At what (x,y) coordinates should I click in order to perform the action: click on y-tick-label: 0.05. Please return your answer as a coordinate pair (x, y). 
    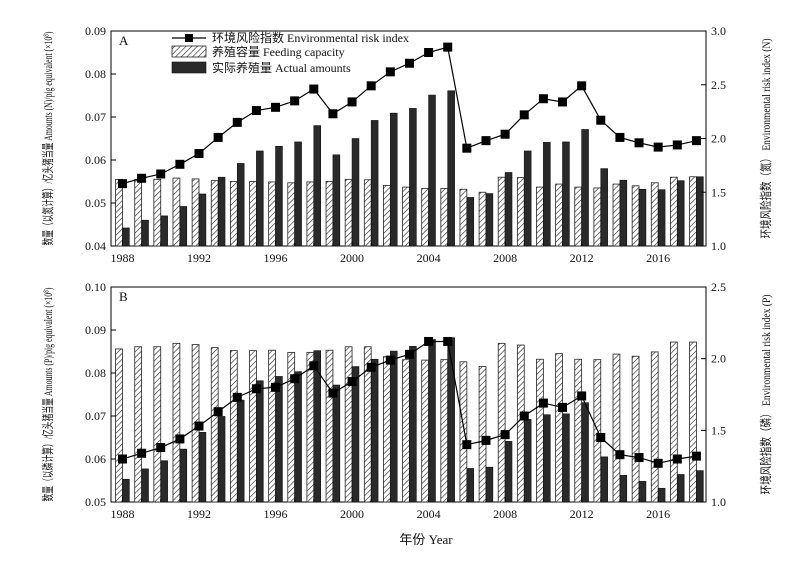
    Looking at the image, I should click on (95, 502).